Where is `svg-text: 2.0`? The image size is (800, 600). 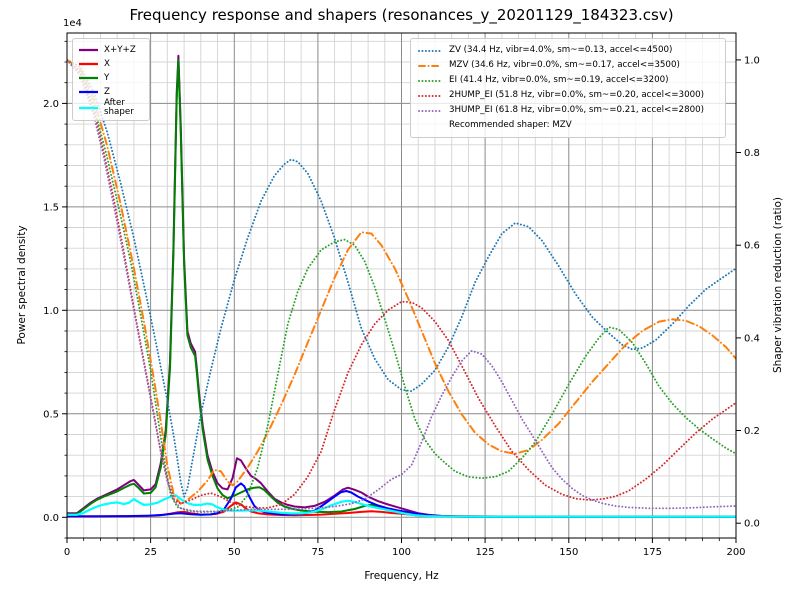
svg-text: 2.0 is located at coordinates (51, 104).